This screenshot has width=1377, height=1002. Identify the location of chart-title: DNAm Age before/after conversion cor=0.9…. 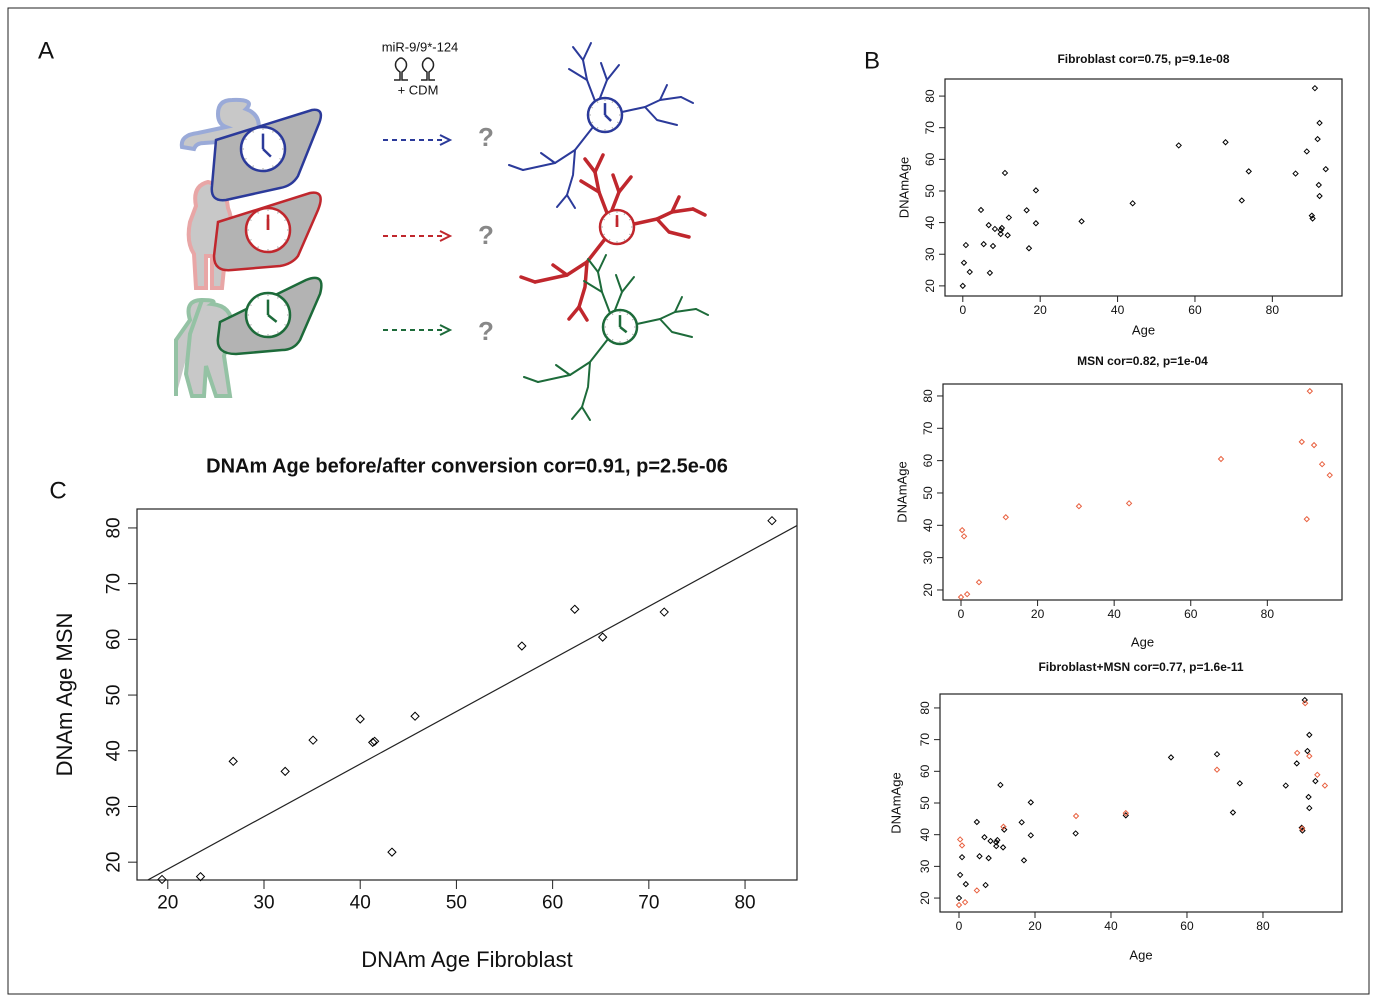
(467, 466).